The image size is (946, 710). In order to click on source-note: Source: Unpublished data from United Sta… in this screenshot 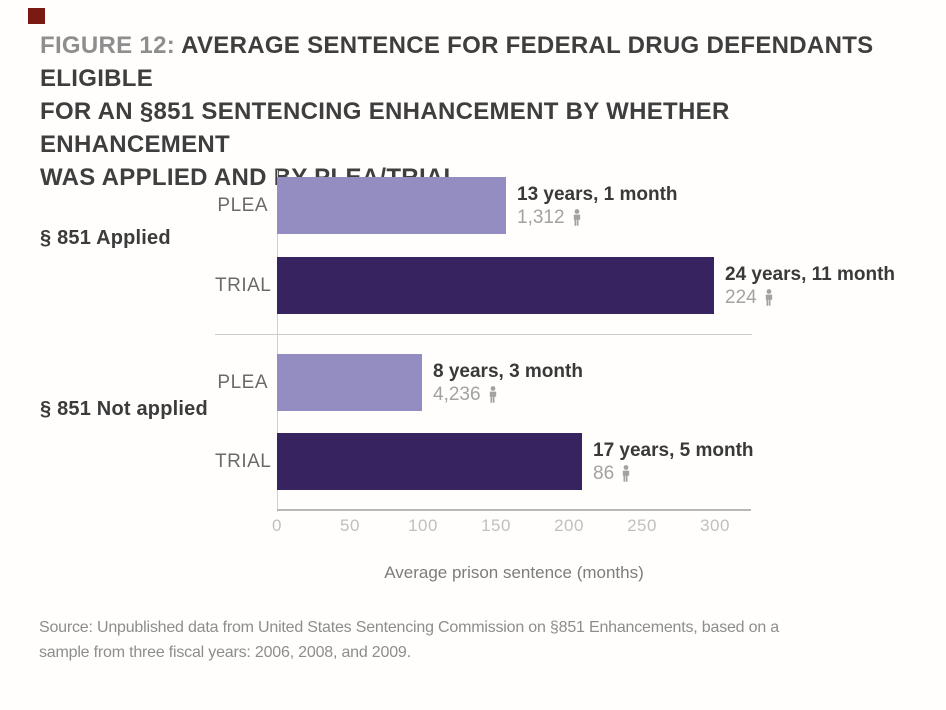, I will do `click(464, 640)`.